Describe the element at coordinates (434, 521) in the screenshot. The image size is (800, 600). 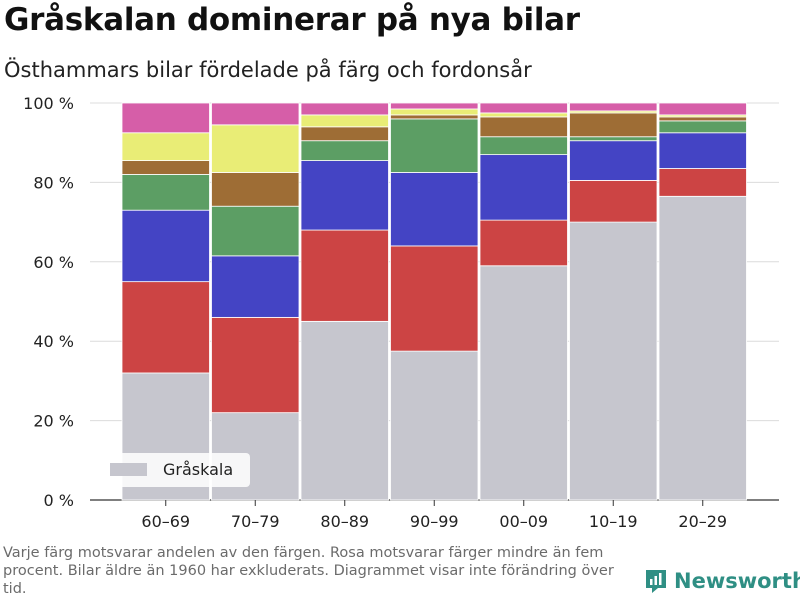
I see `x-tick-label: 90–99` at that location.